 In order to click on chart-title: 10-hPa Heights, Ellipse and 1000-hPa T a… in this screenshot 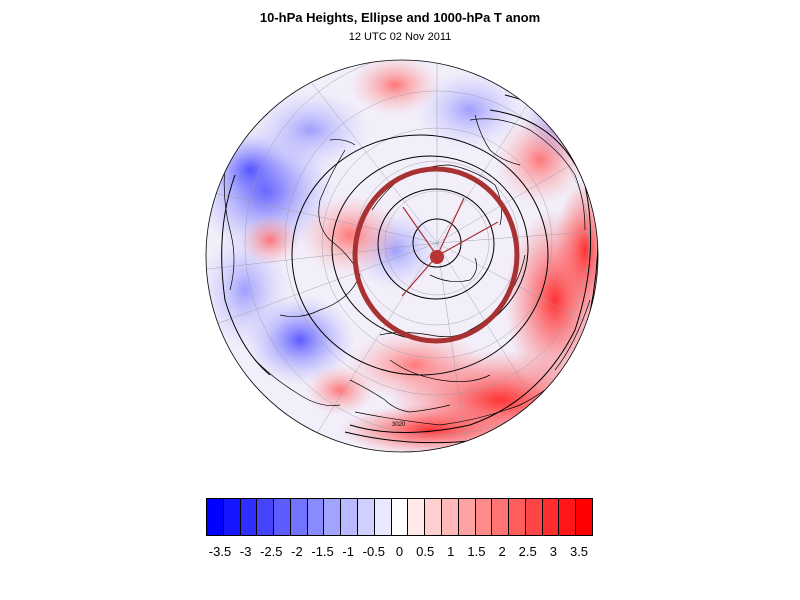, I will do `click(400, 17)`.